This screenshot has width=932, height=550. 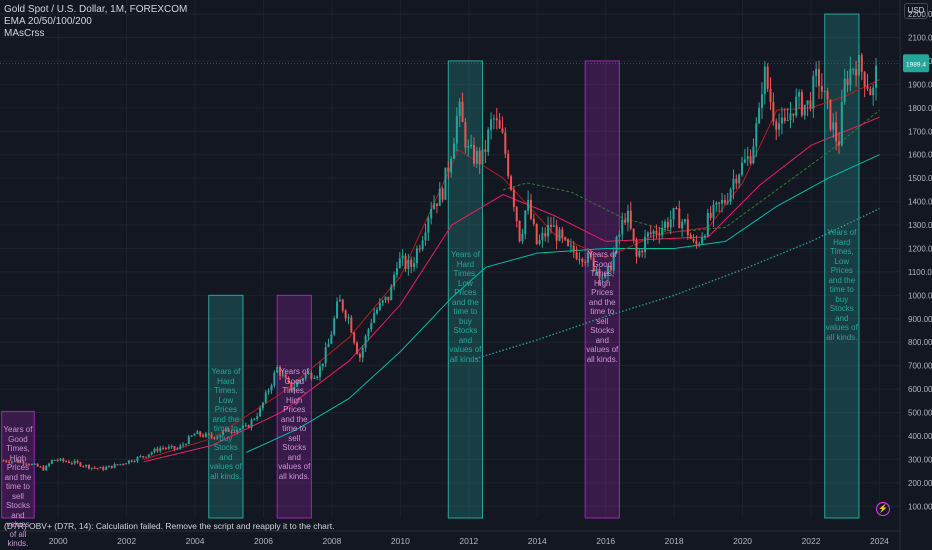 I want to click on lightning-icon: ⚡, so click(x=883, y=509).